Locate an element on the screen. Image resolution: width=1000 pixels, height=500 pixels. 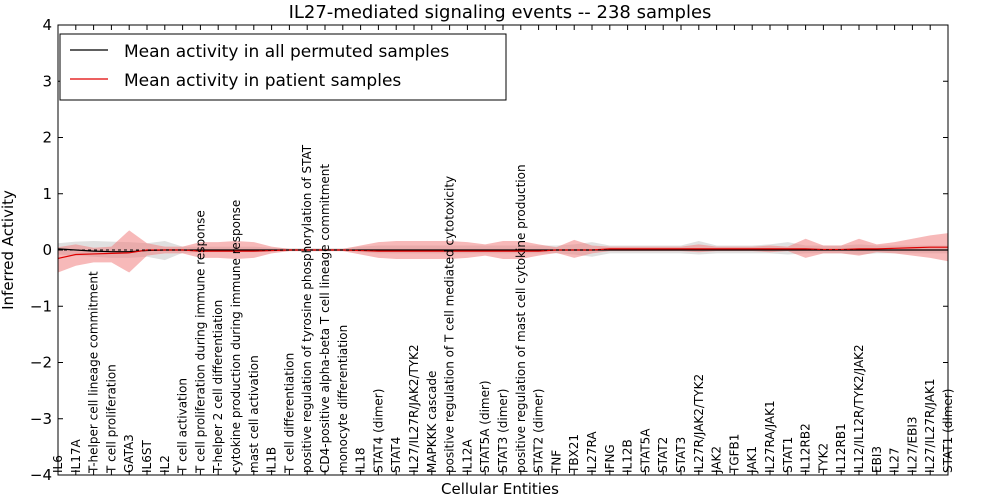
y-tick-label: 3 is located at coordinates (47, 81).